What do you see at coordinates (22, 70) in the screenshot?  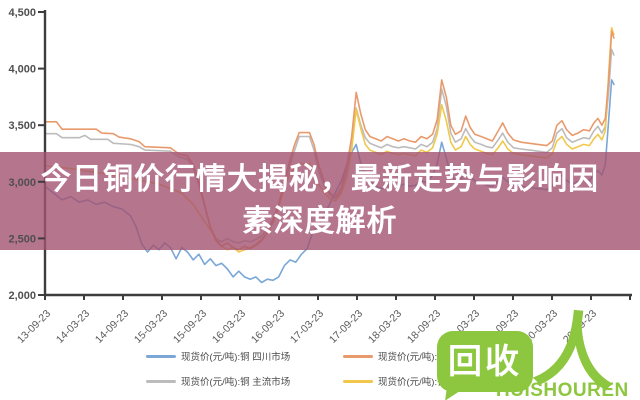 I see `y-tick-label: 4,000` at bounding box center [22, 70].